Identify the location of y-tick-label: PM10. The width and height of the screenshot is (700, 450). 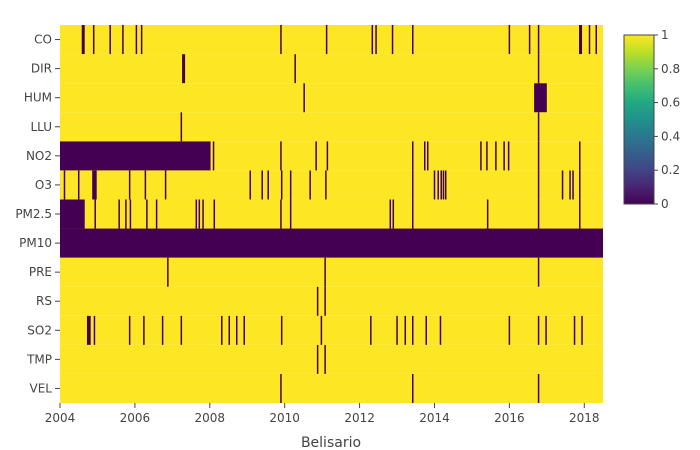
(35, 243).